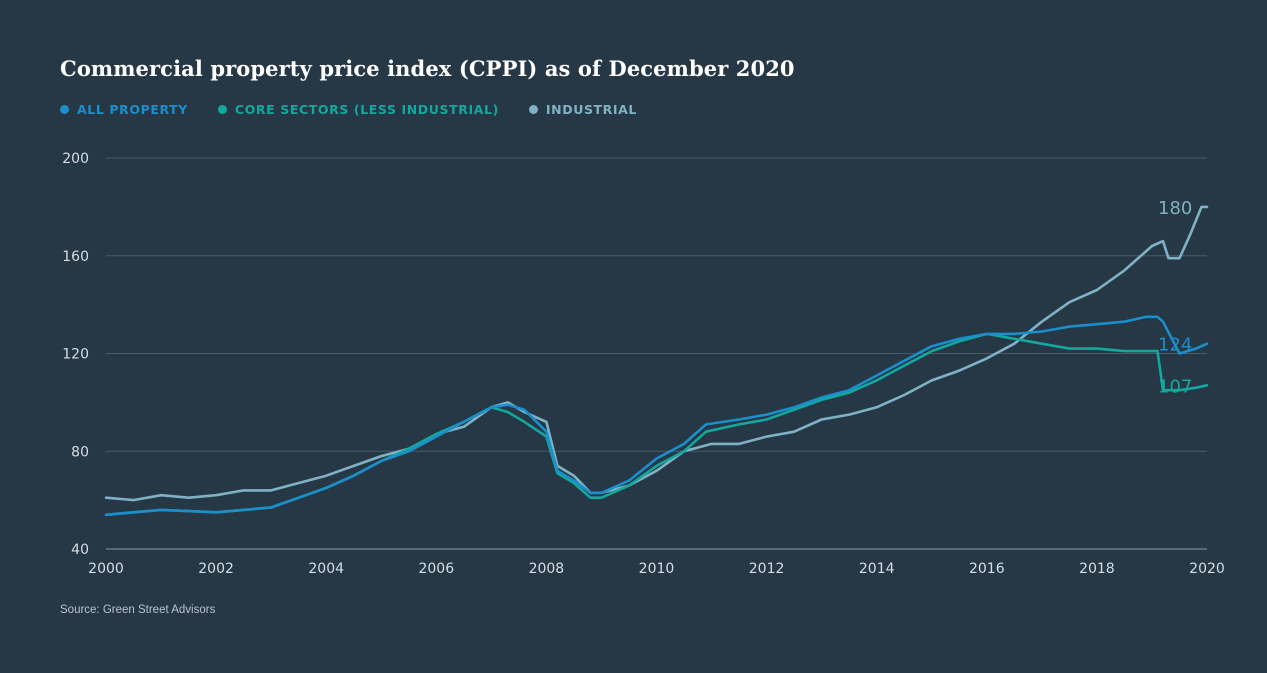 The width and height of the screenshot is (1267, 673). Describe the element at coordinates (877, 569) in the screenshot. I see `x-tick-label: 2014` at that location.